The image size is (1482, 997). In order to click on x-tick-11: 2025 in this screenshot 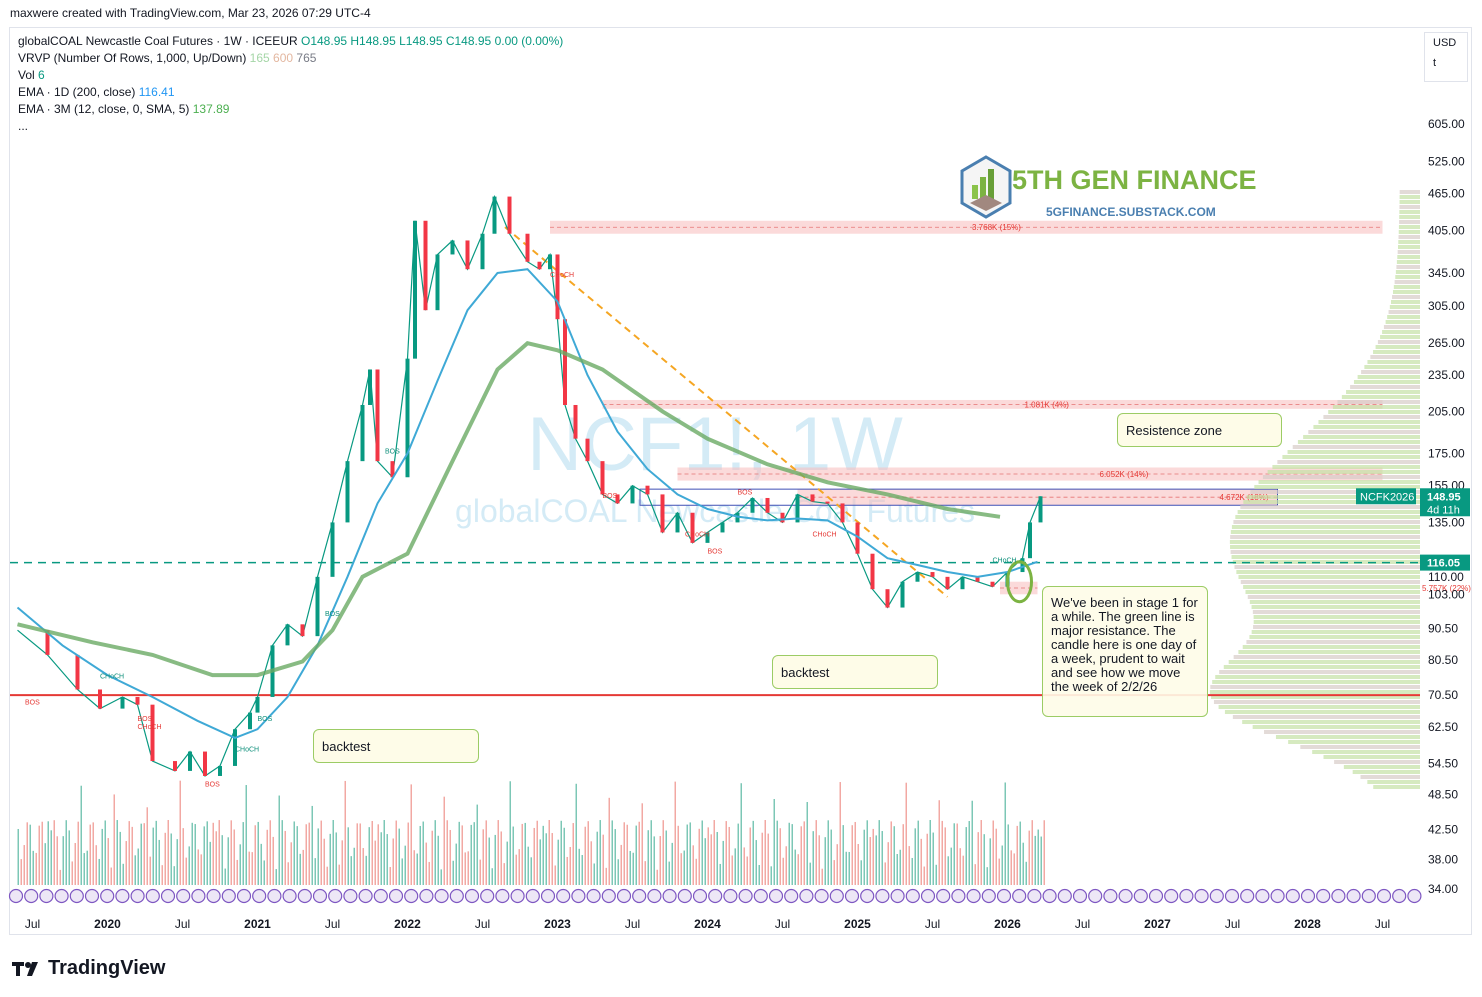, I will do `click(857, 924)`.